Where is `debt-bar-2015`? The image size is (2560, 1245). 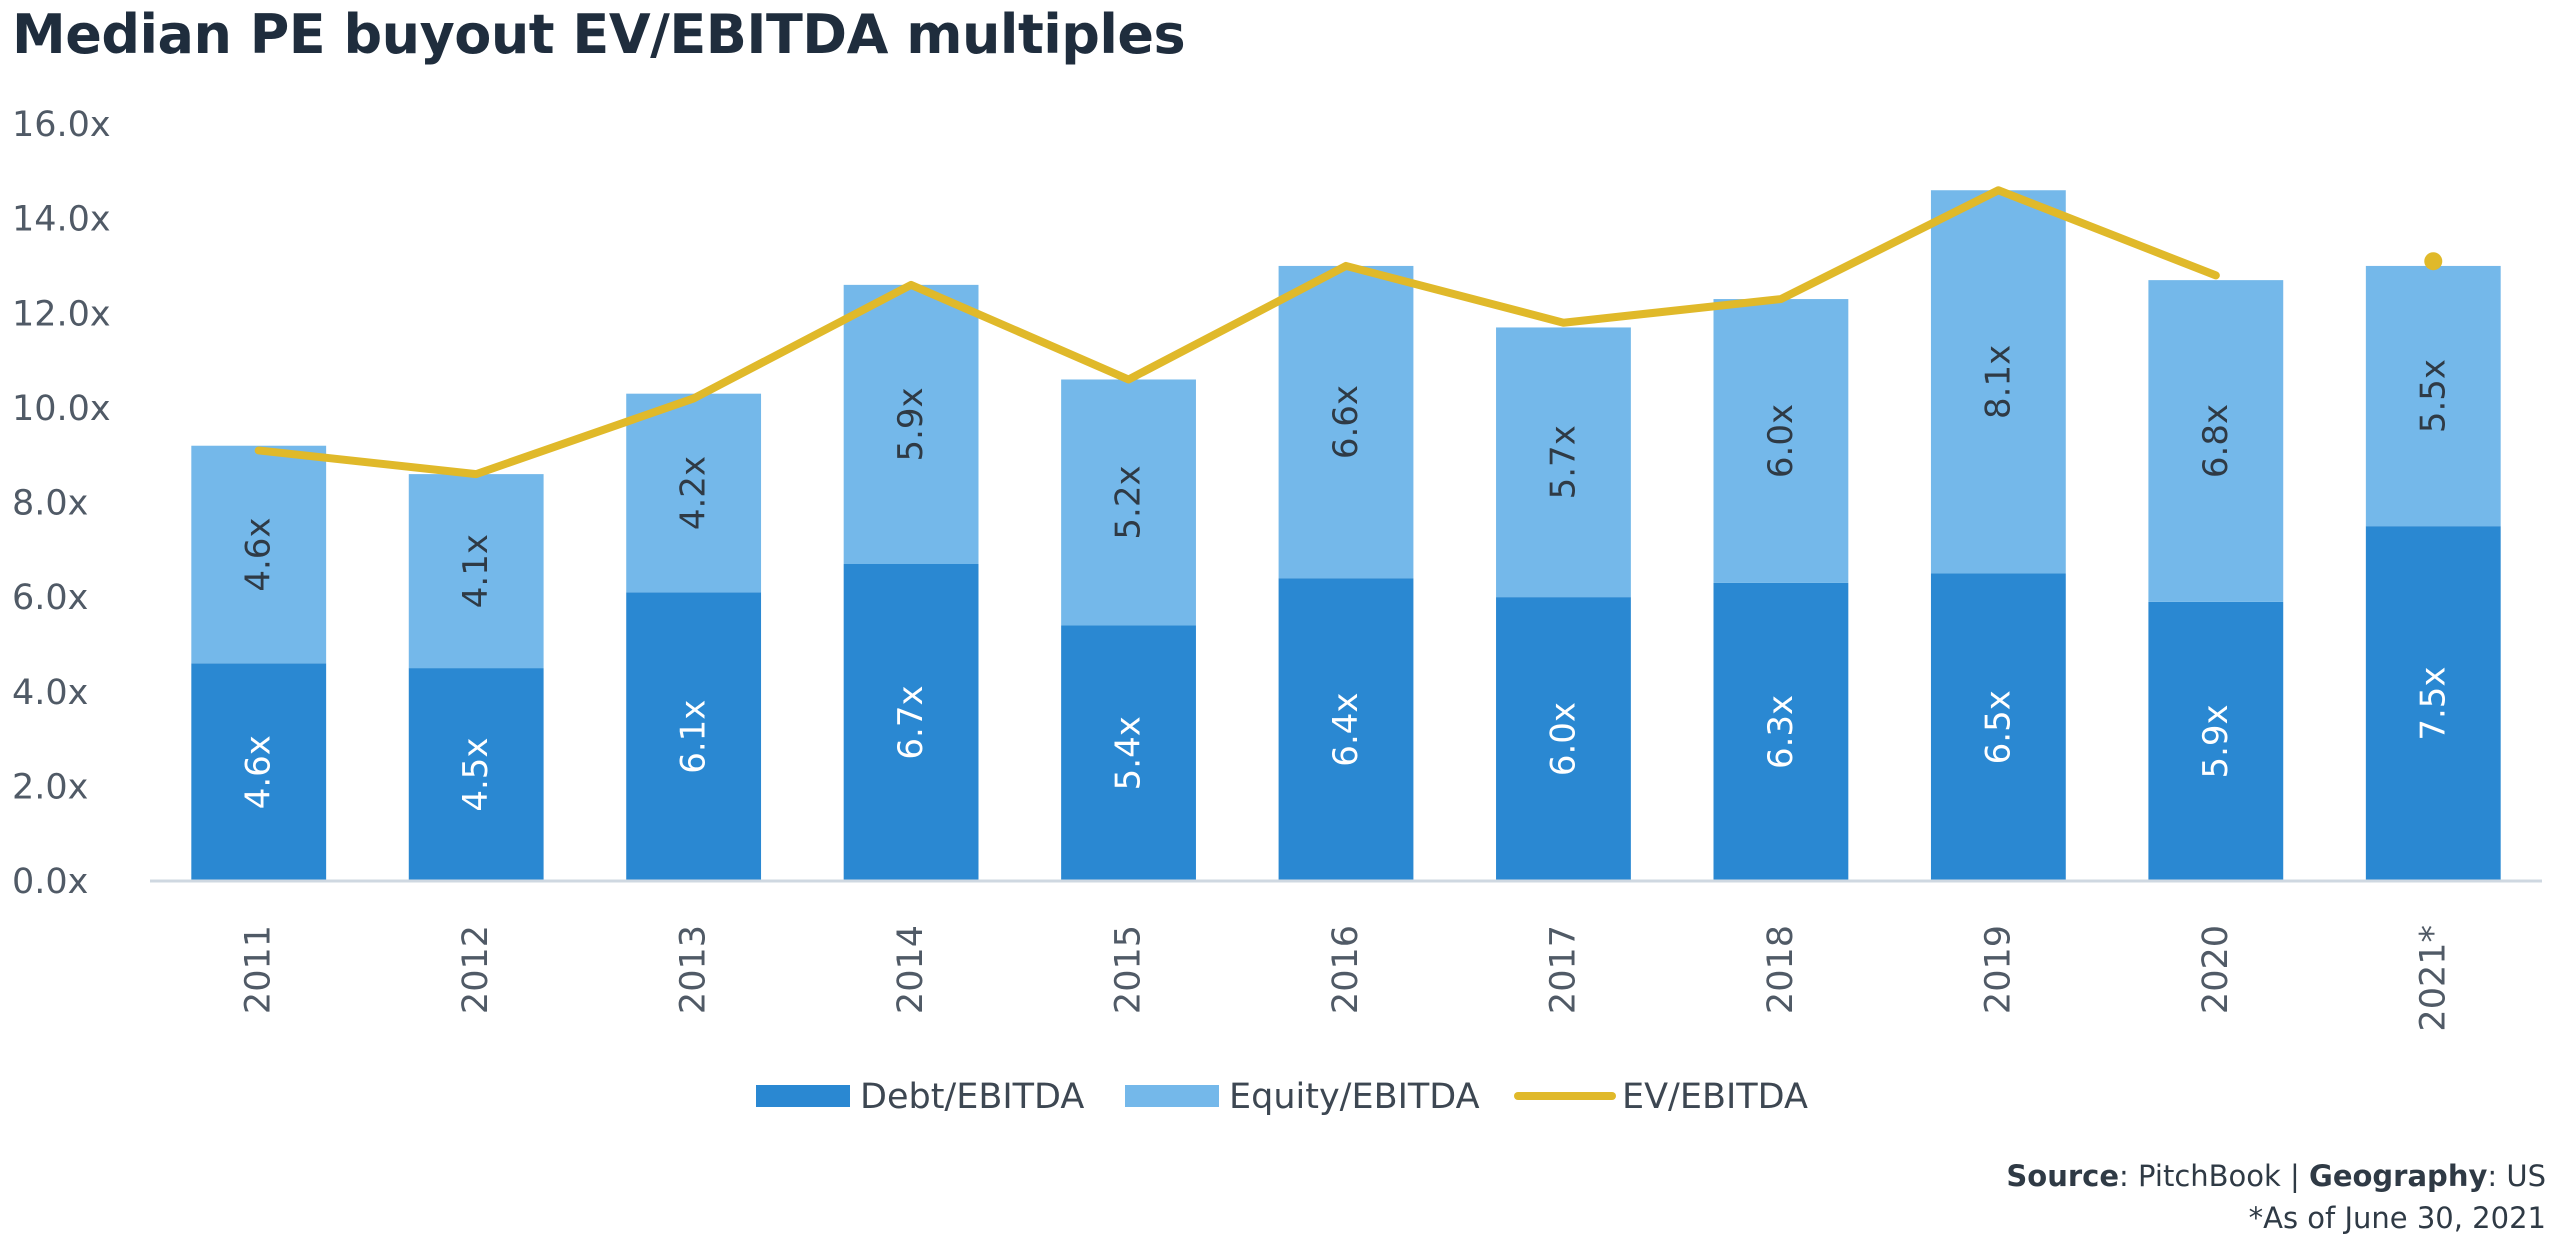 debt-bar-2015 is located at coordinates (1128, 753).